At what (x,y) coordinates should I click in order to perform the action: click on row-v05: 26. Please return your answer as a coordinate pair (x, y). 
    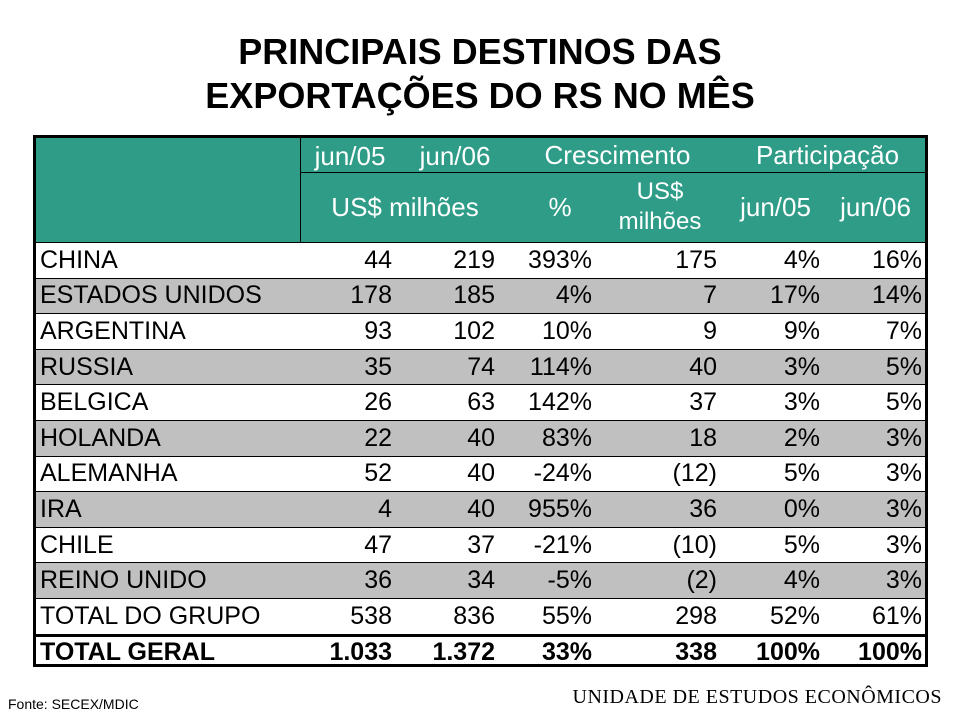
    Looking at the image, I should click on (378, 402).